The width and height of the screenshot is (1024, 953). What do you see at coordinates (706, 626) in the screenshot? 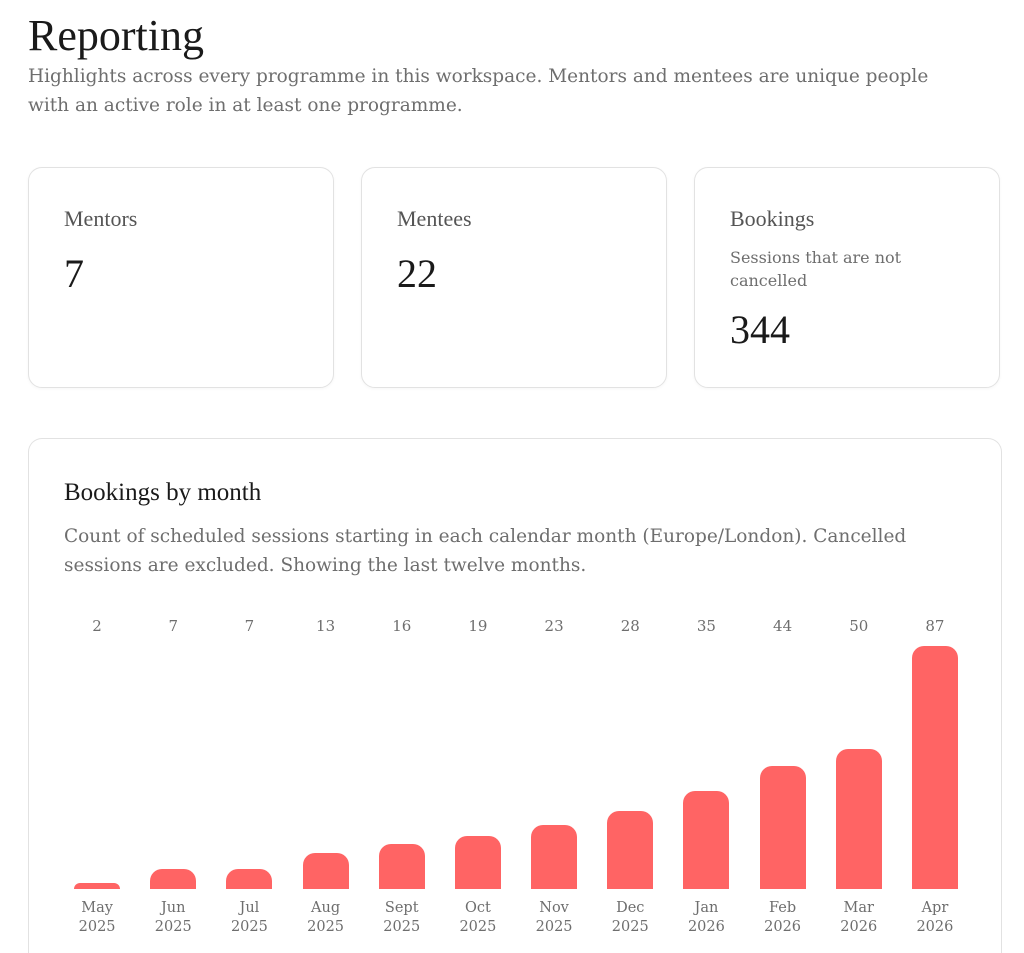
I see `value-label: 35` at bounding box center [706, 626].